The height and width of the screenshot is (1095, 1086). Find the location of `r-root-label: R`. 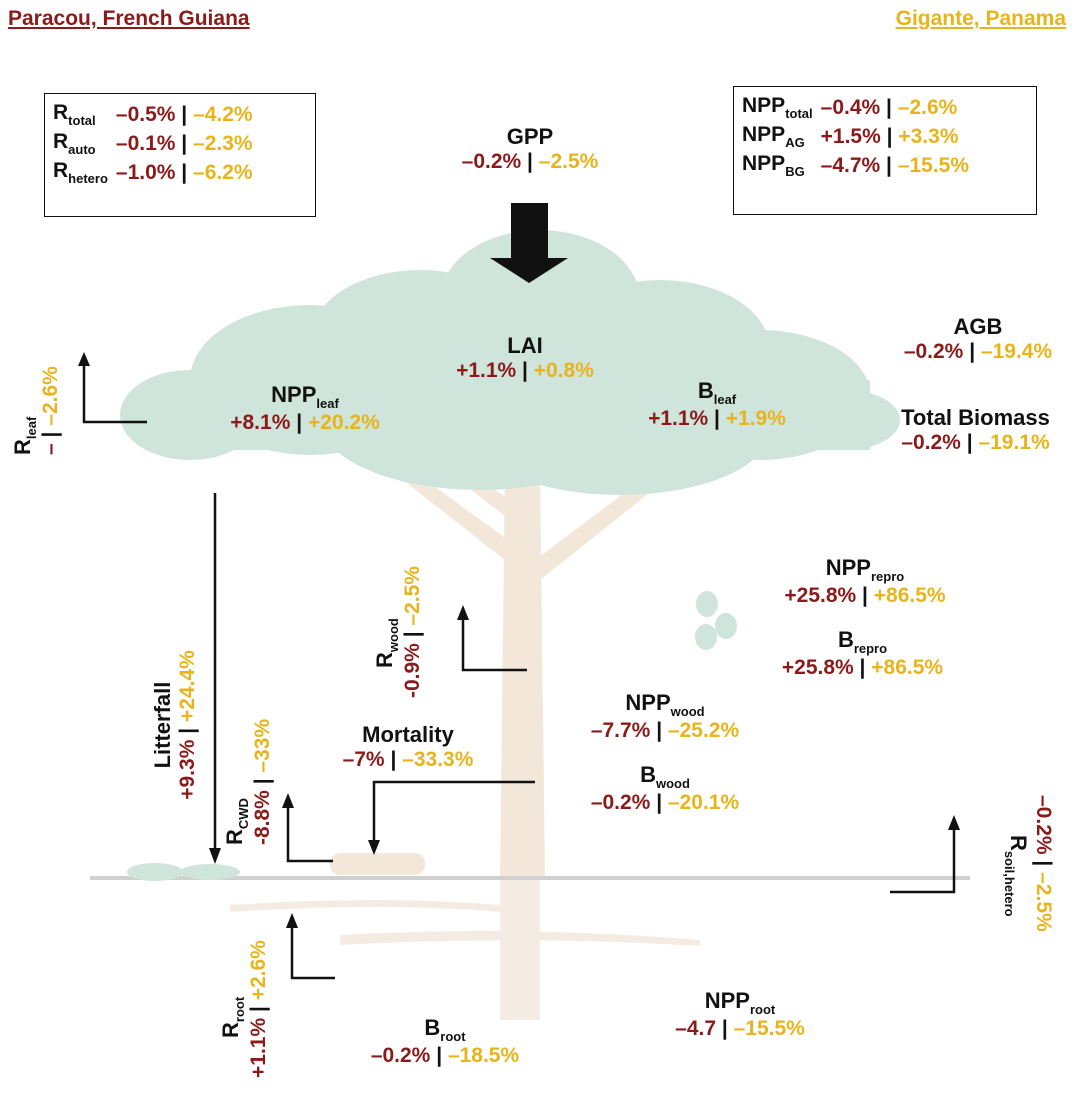

r-root-label: R is located at coordinates (230, 1030).